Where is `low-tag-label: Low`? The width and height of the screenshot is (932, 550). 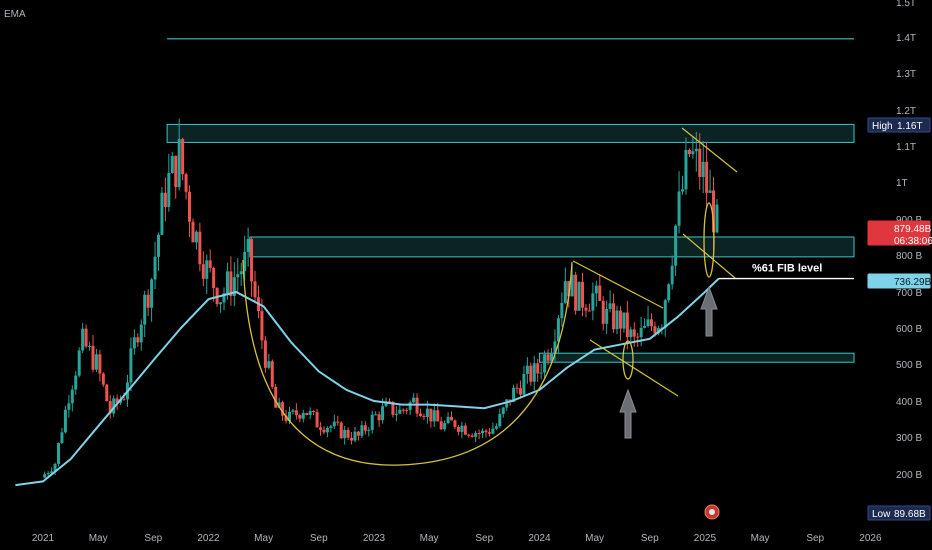
low-tag-label: Low is located at coordinates (881, 514).